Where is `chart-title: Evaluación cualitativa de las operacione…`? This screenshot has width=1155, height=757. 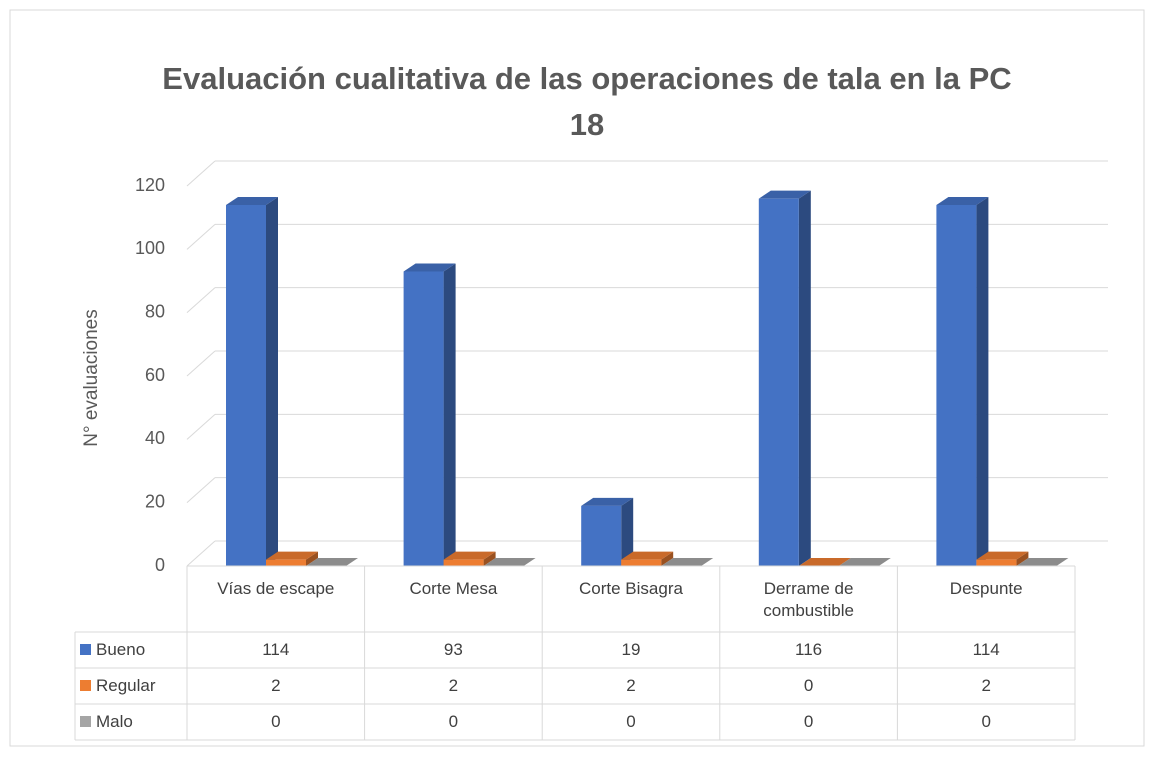 chart-title: Evaluación cualitativa de las operacione… is located at coordinates (587, 101).